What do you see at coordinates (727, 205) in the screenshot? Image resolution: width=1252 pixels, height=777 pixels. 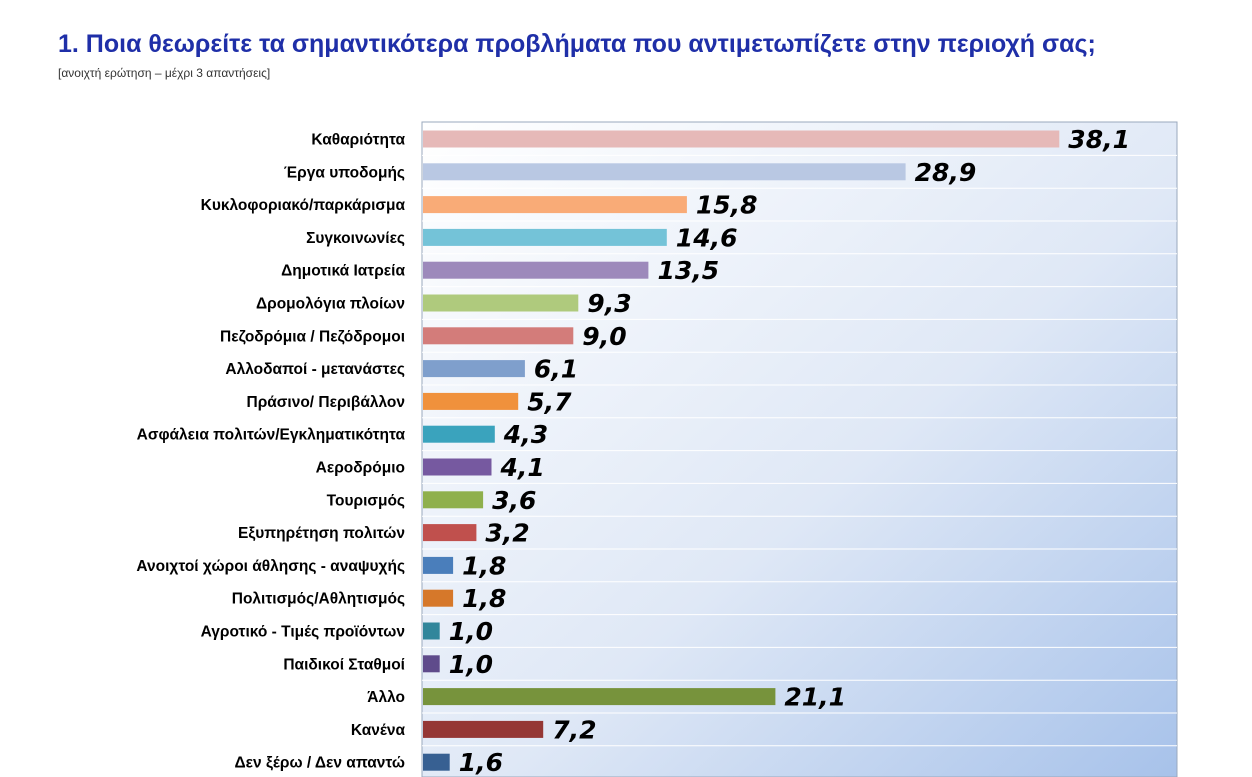 I see `data-label: 15,8` at bounding box center [727, 205].